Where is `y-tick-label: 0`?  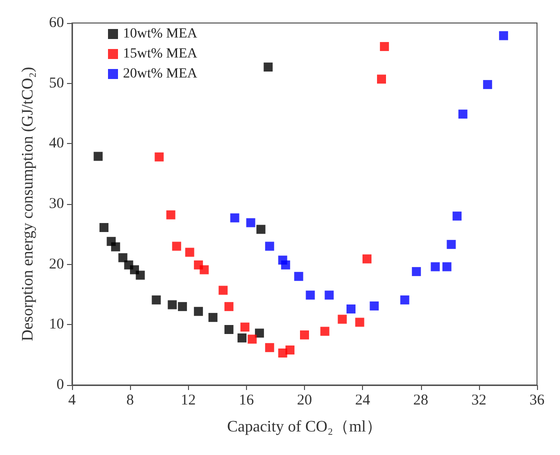
y-tick-label: 0 is located at coordinates (60, 385).